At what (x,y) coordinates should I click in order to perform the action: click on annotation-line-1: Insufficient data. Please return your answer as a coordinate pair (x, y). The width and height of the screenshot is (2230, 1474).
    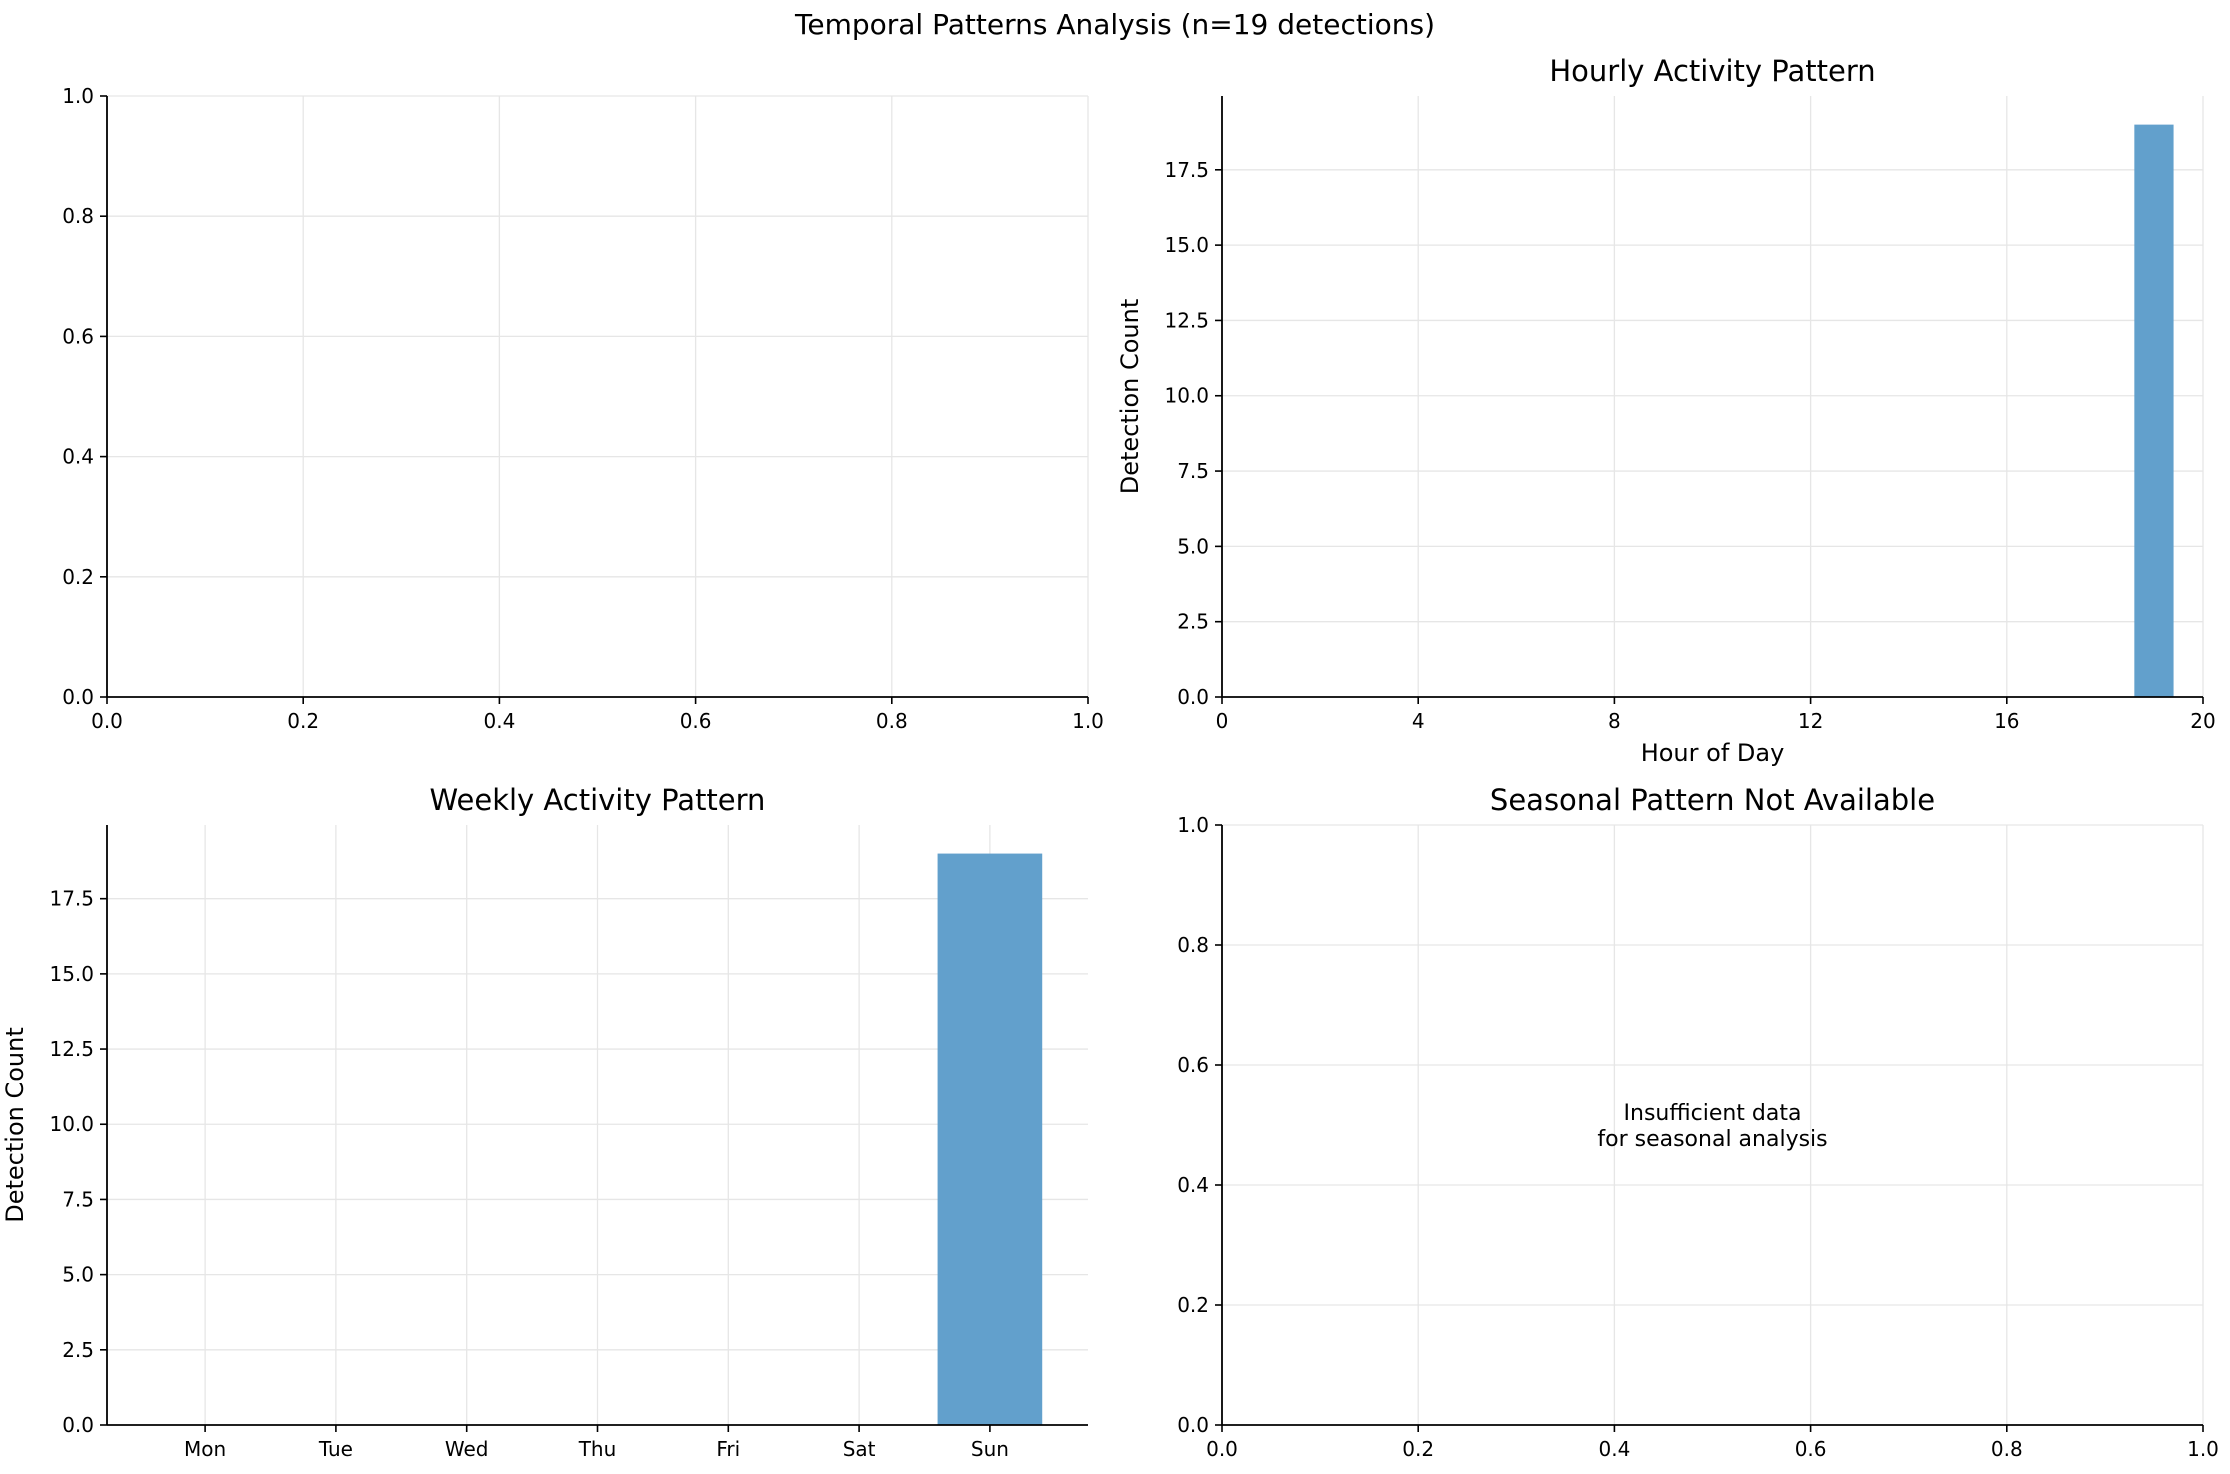
    Looking at the image, I should click on (1713, 1113).